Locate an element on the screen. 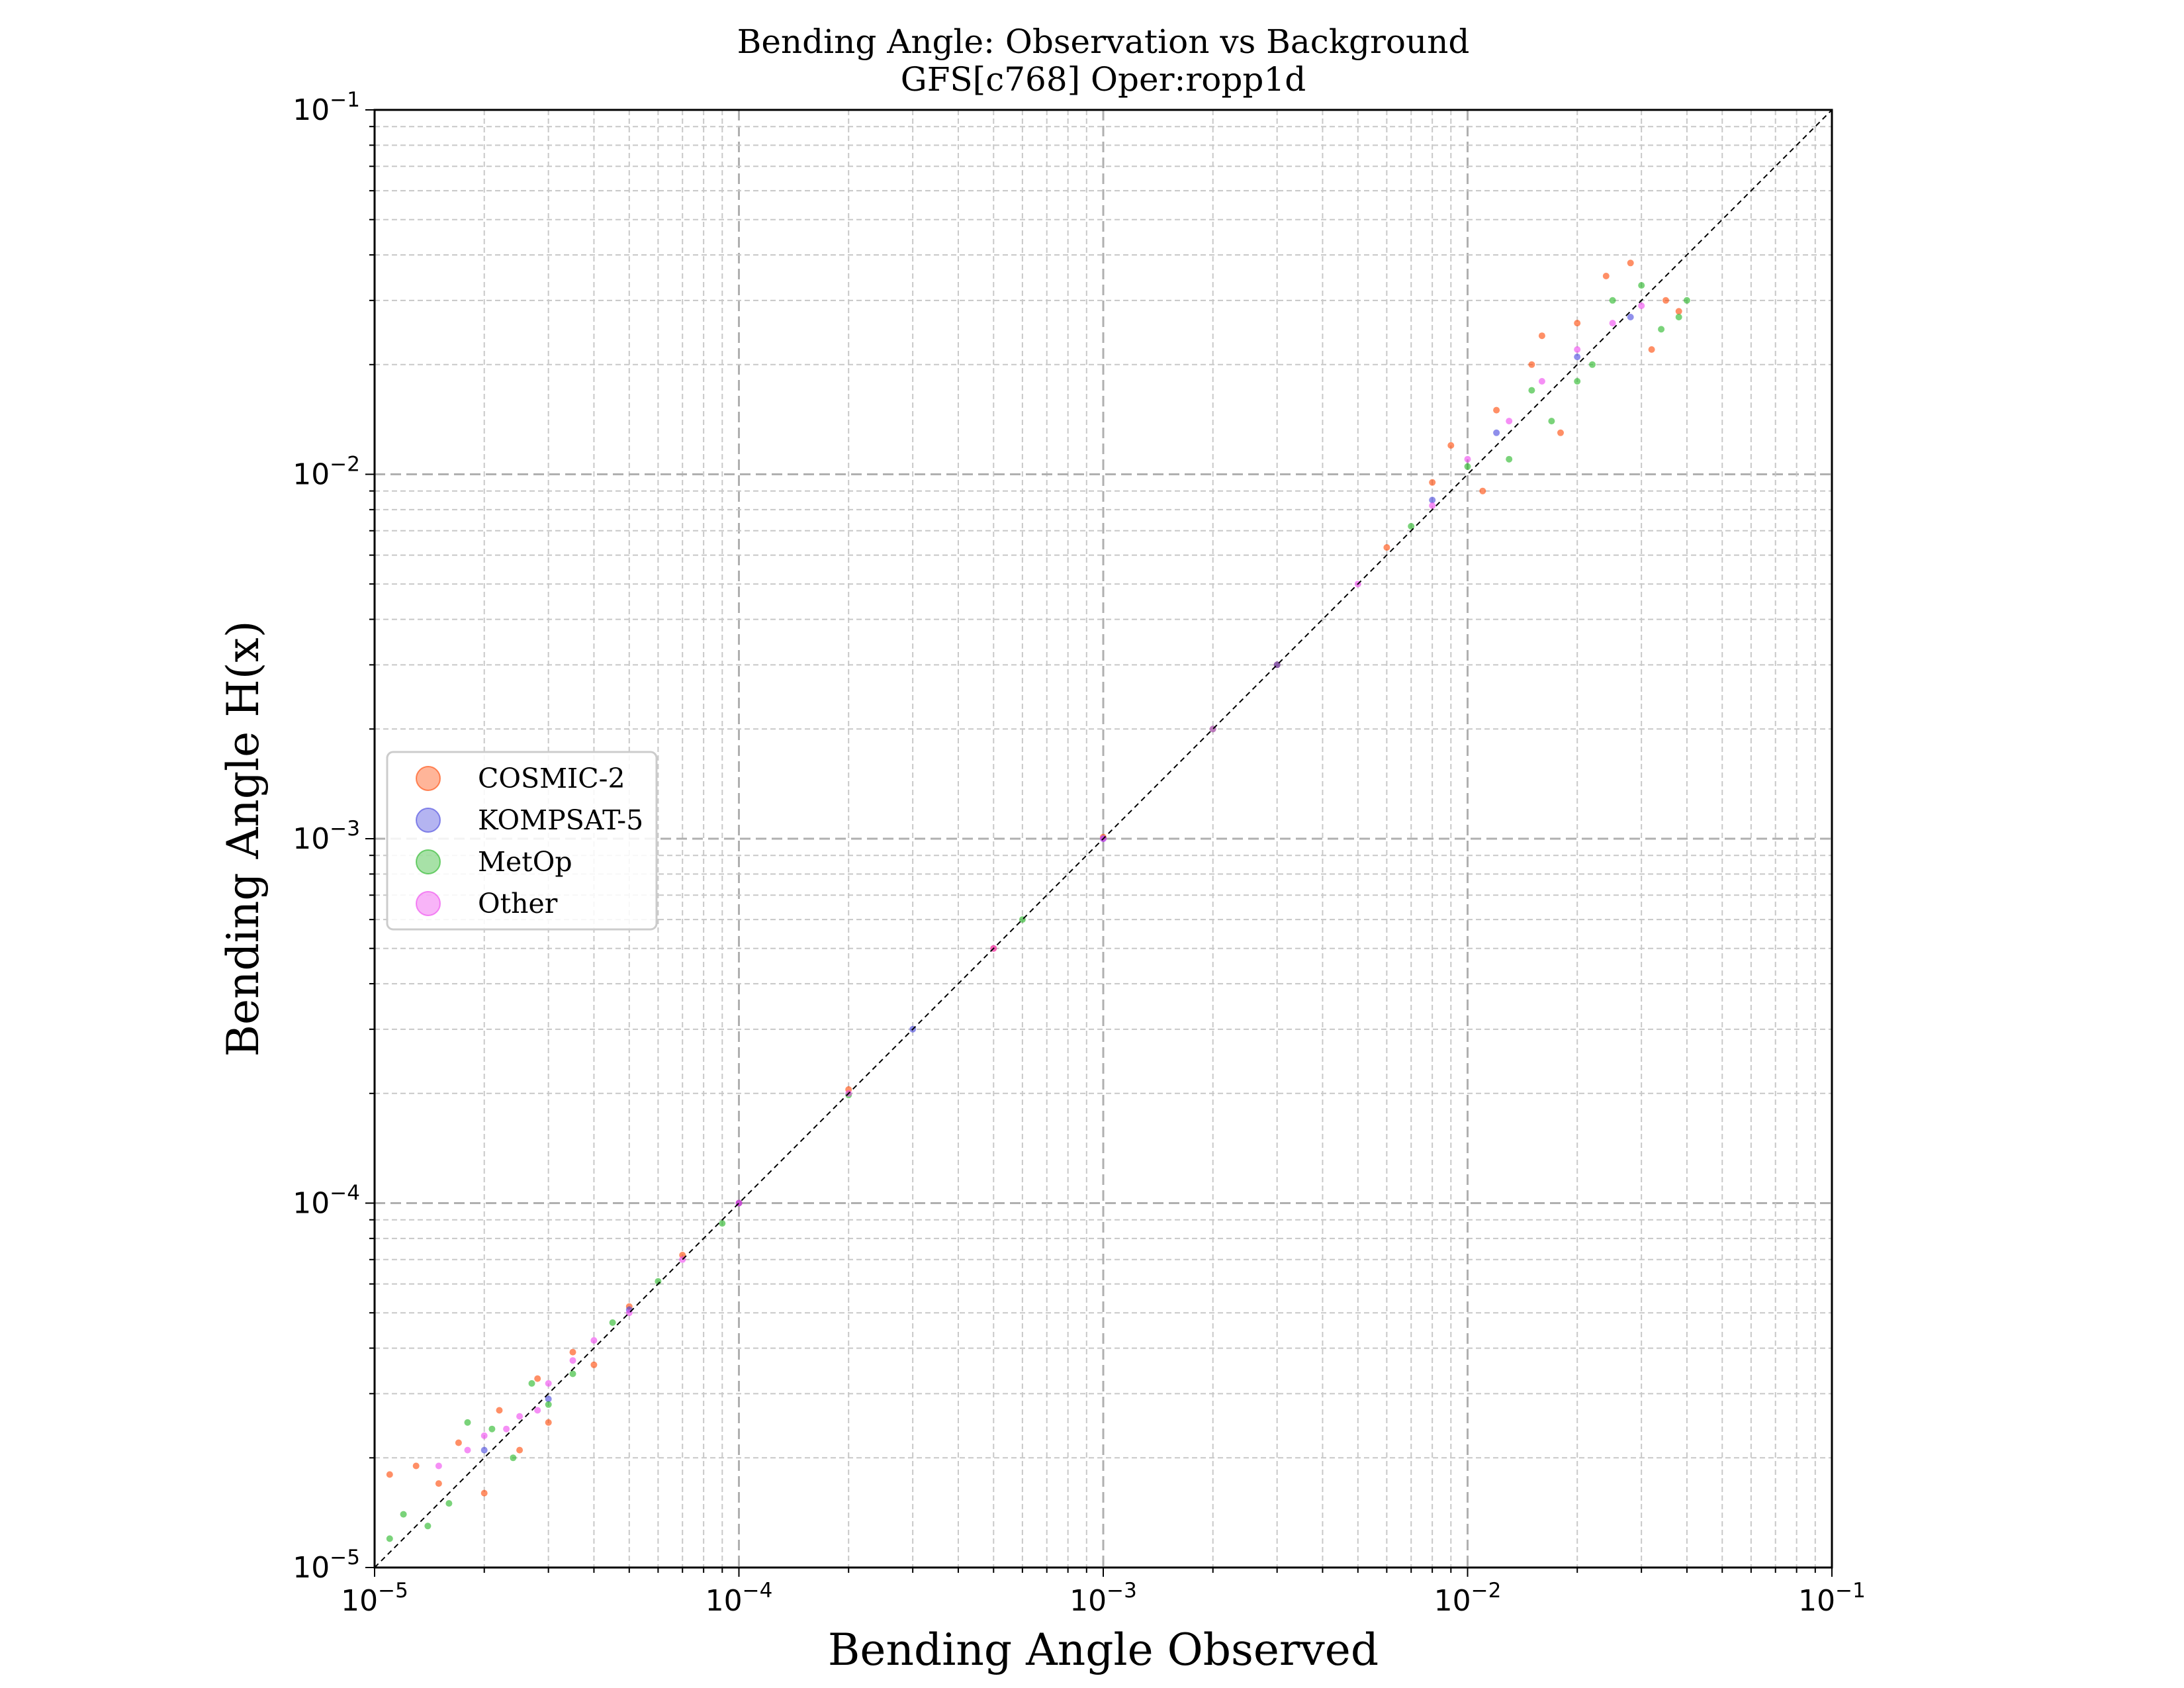  y-tick-label: 10⁻¹ is located at coordinates (326, 107).